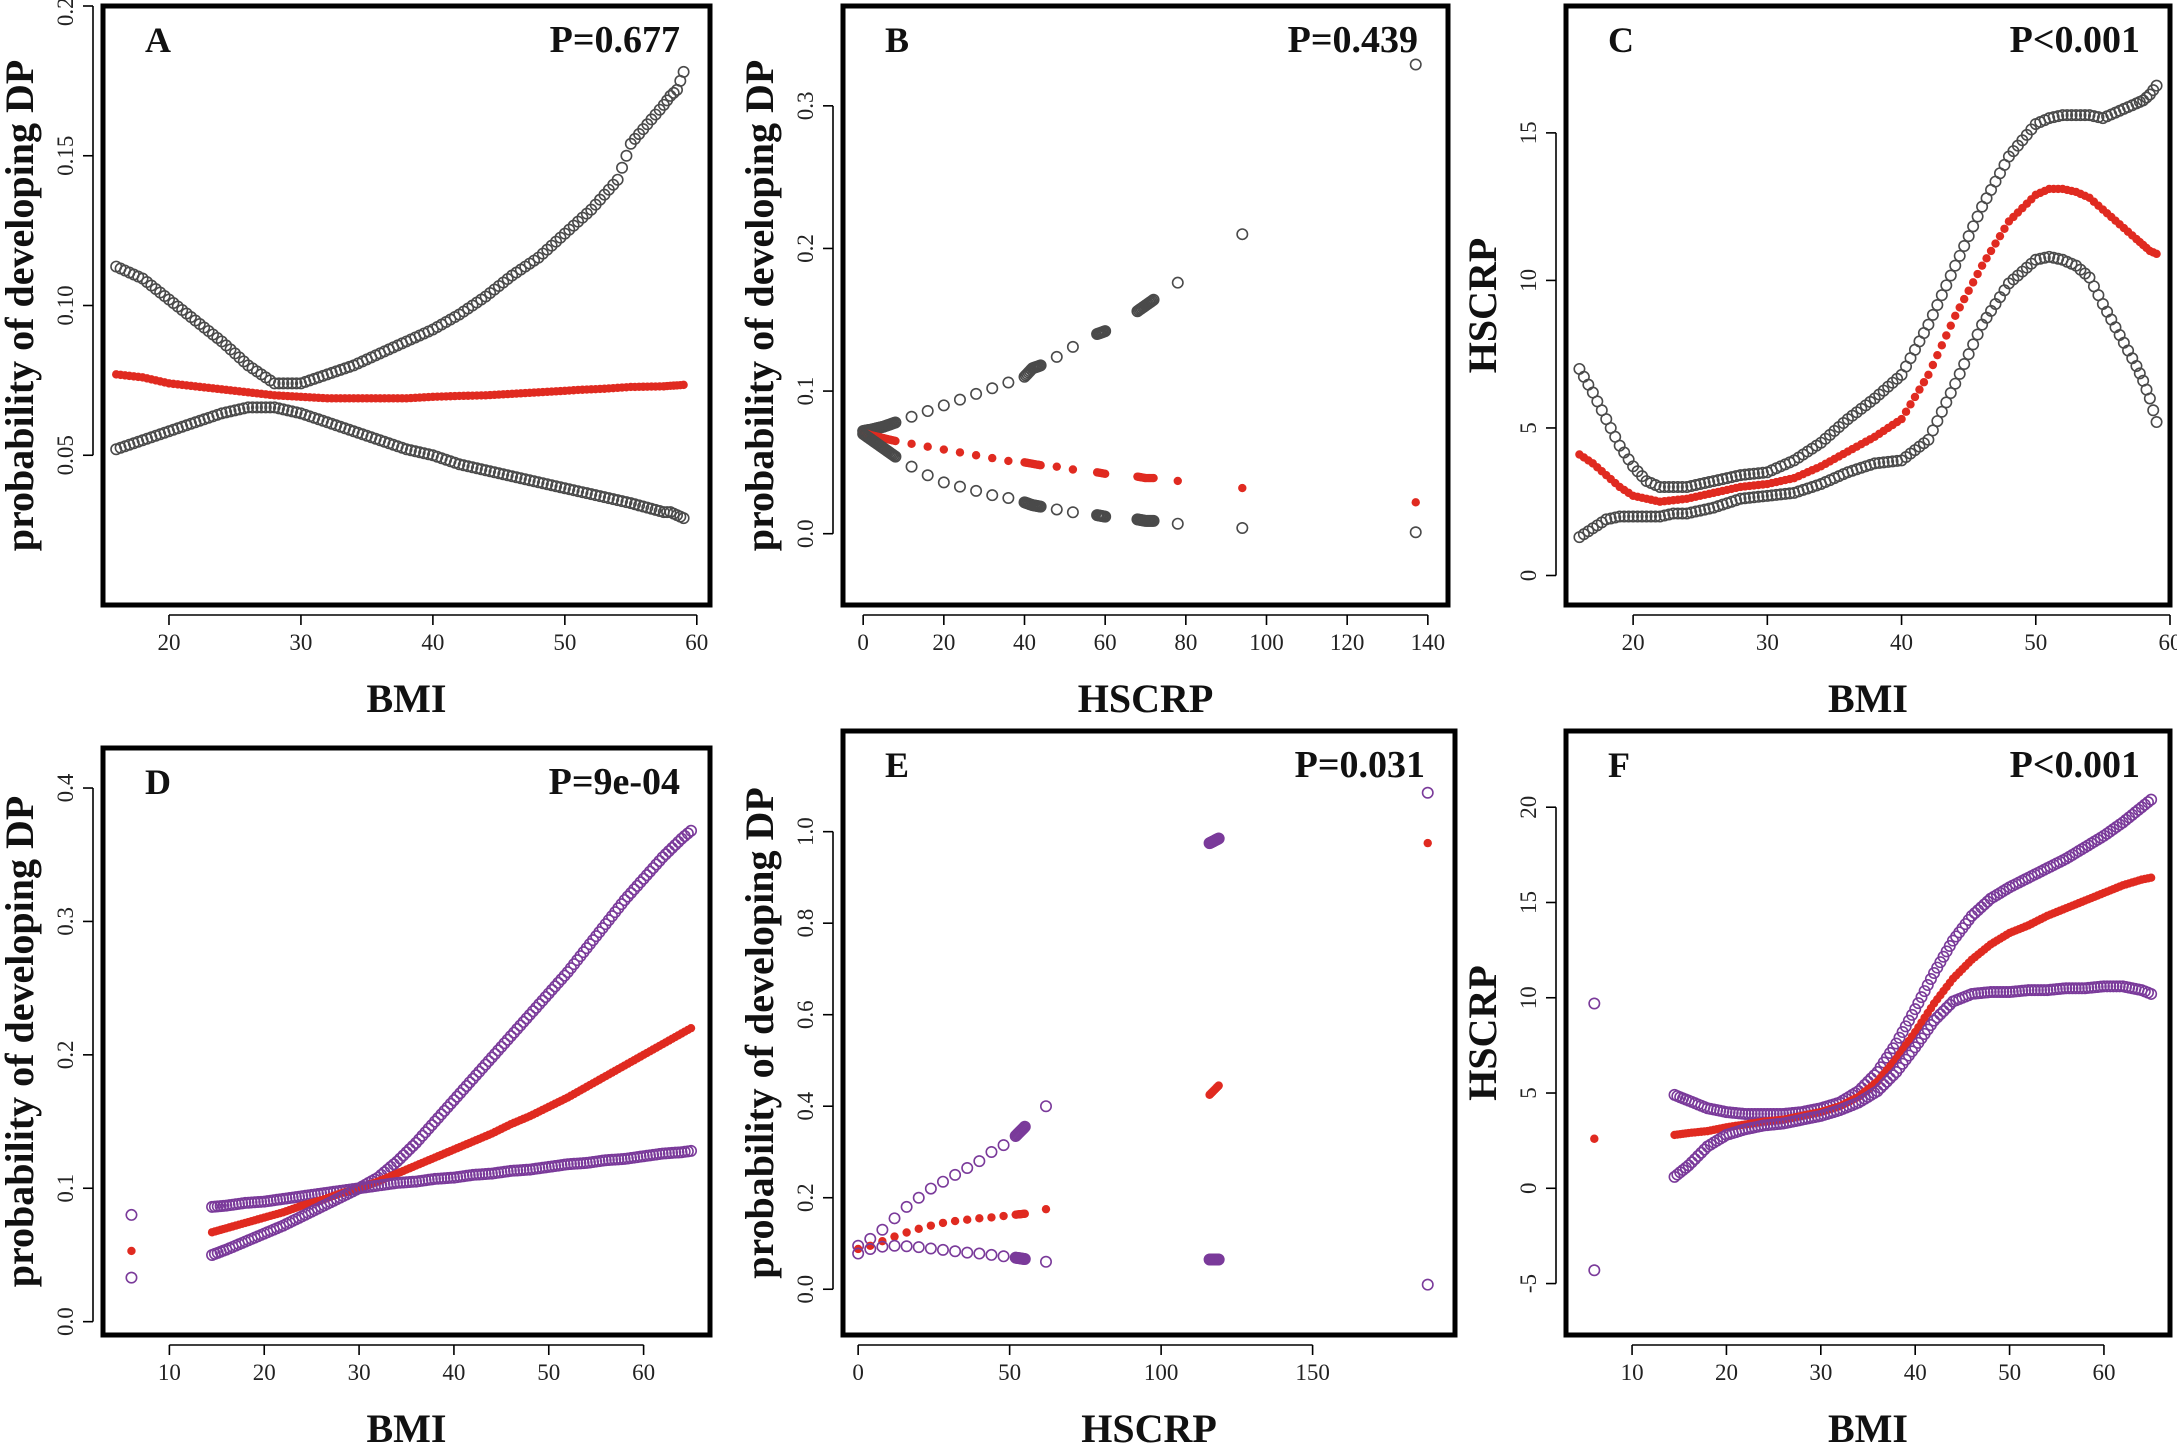  What do you see at coordinates (1536, 351) in the screenshot?
I see `y-axis: 0 5 10 15` at bounding box center [1536, 351].